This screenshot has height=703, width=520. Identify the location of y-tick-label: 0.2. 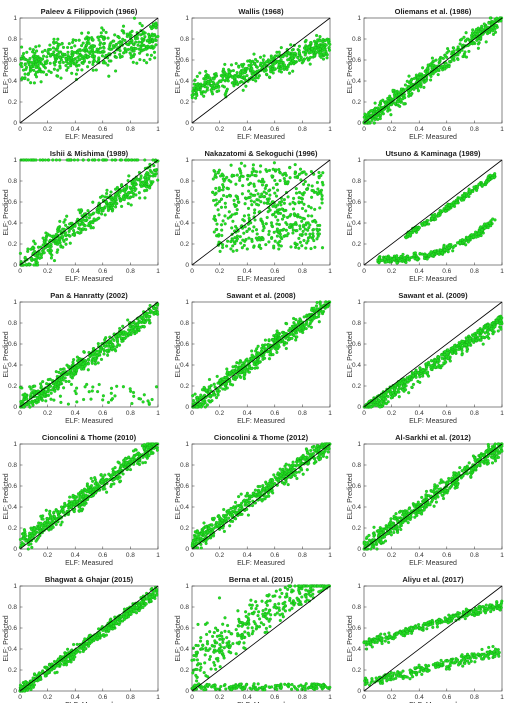
(356, 386).